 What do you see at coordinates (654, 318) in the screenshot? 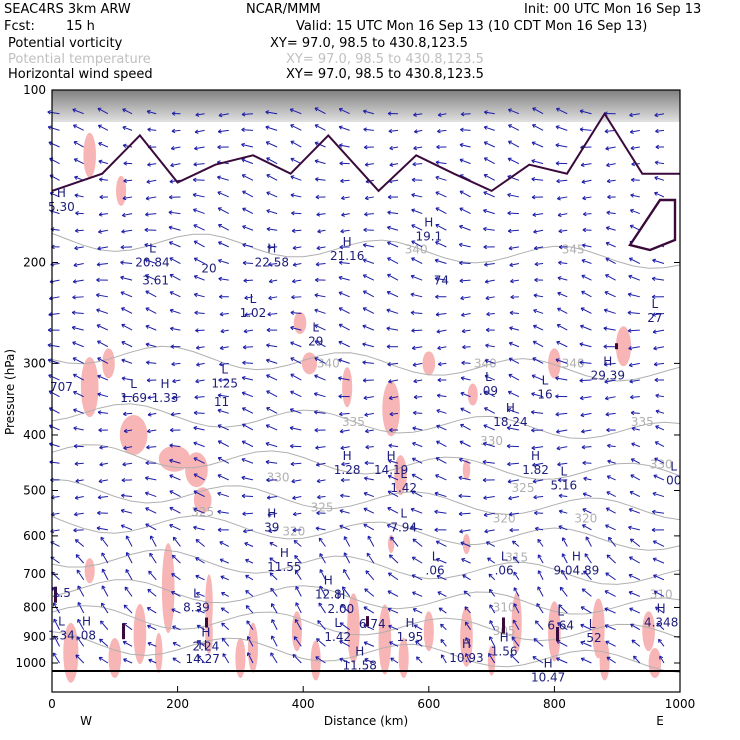
I see `extremum-value: 27` at bounding box center [654, 318].